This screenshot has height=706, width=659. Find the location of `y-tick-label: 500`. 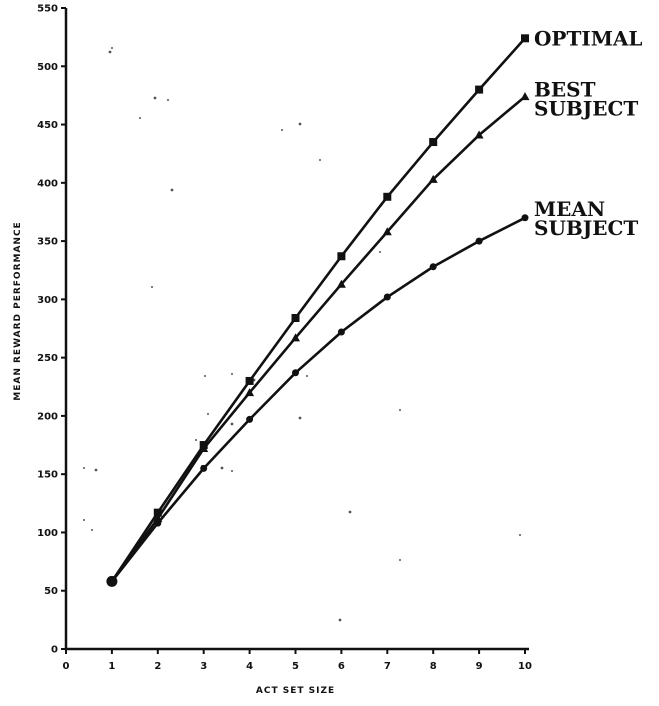

y-tick-label: 500 is located at coordinates (47, 67).